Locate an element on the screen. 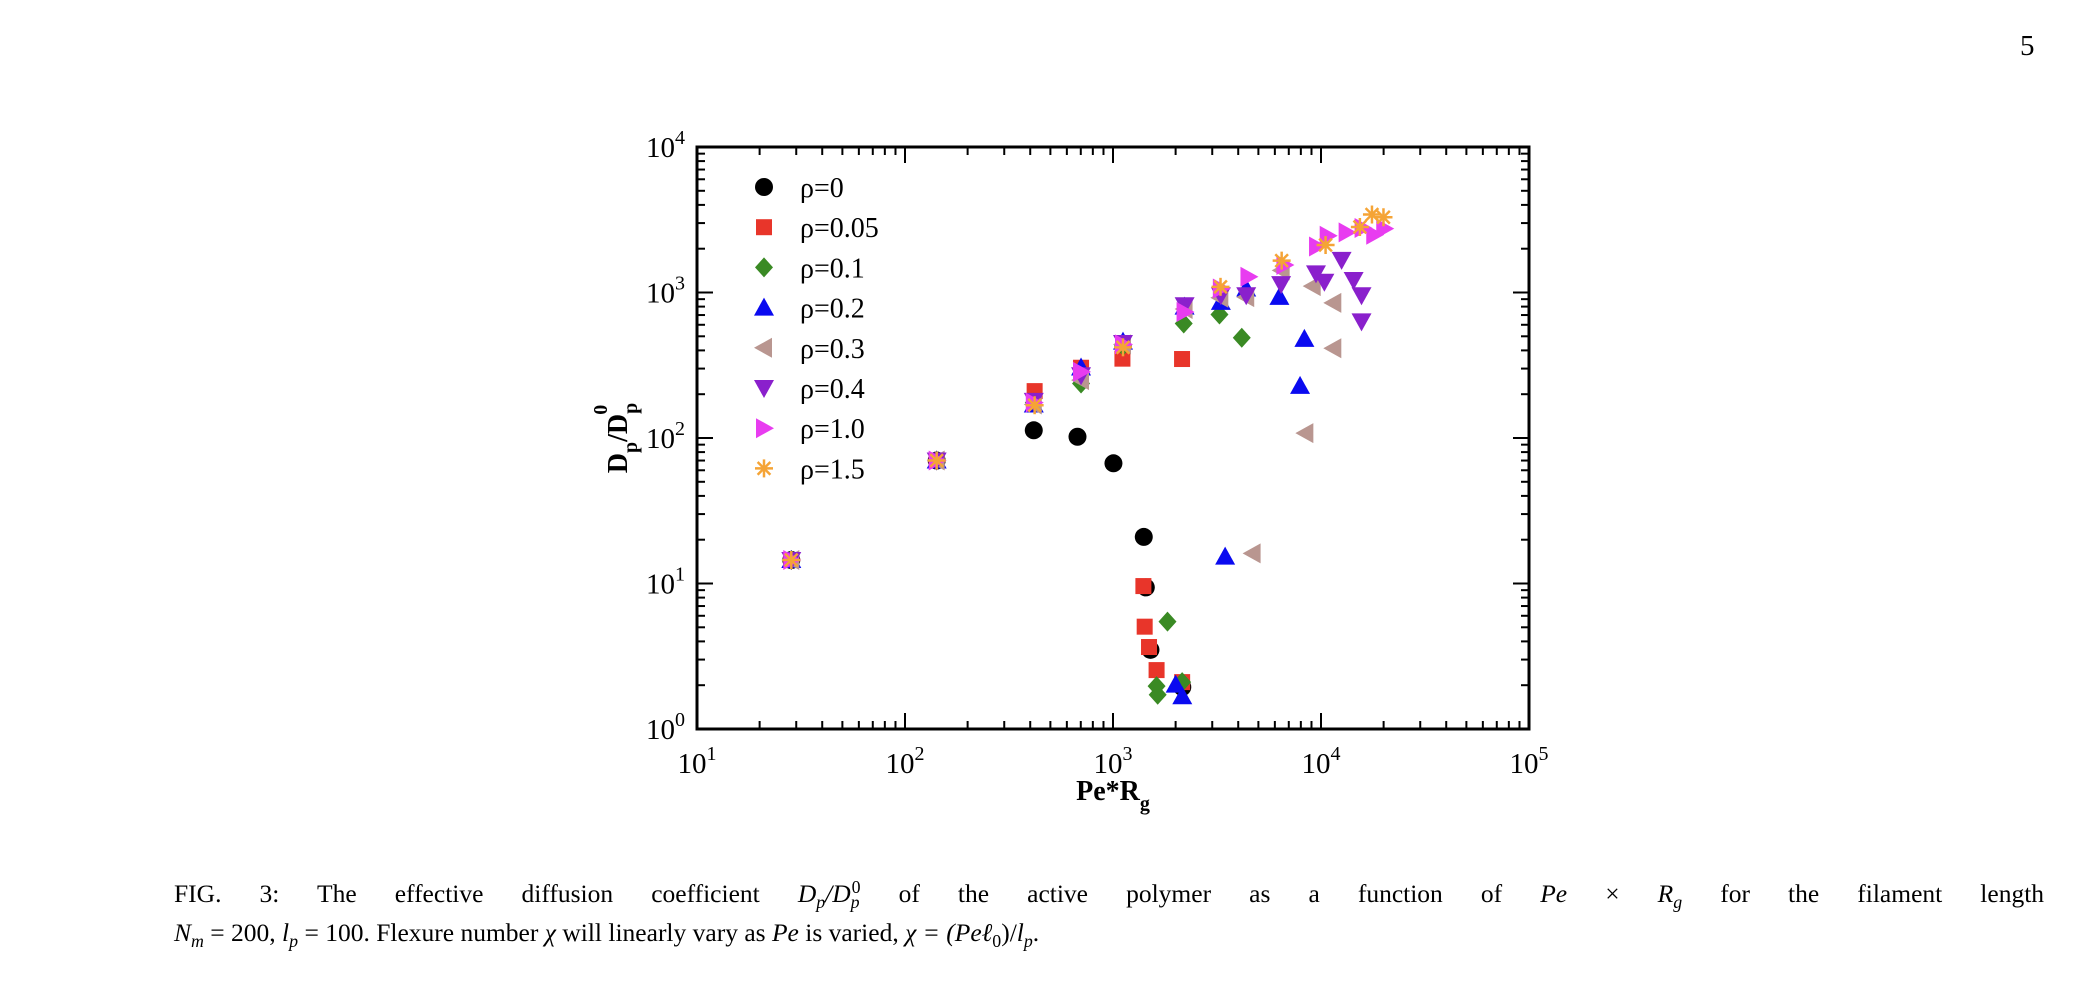 The height and width of the screenshot is (992, 2098). math-pe-rg: Pe × Rg is located at coordinates (1611, 896).